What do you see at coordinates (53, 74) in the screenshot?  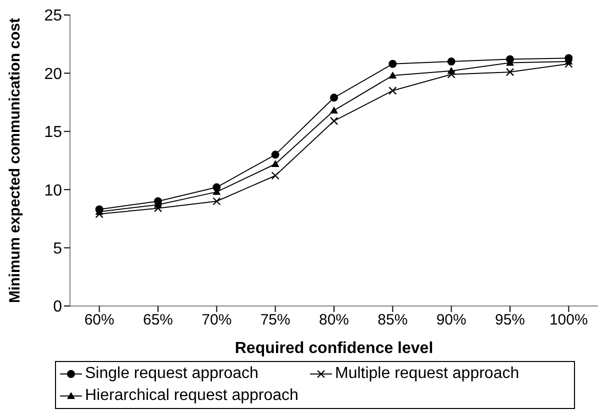 I see `y-tick-label: 20` at bounding box center [53, 74].